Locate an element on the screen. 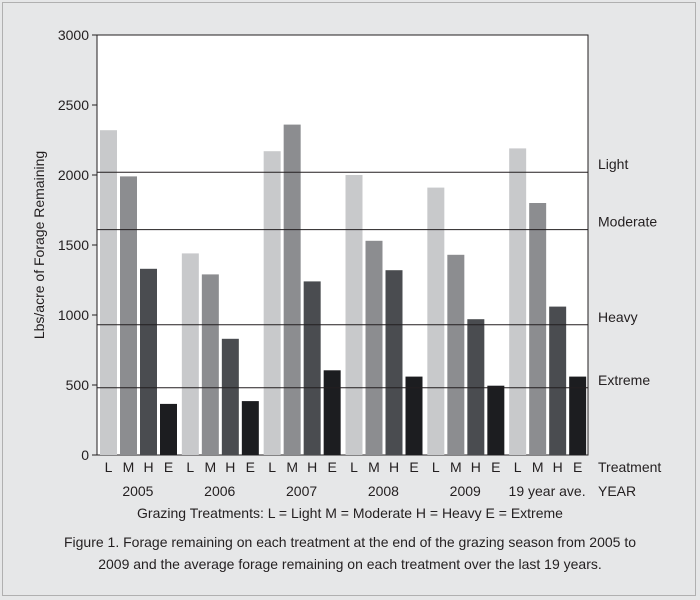  year-label: 19 year ave. is located at coordinates (547, 491).